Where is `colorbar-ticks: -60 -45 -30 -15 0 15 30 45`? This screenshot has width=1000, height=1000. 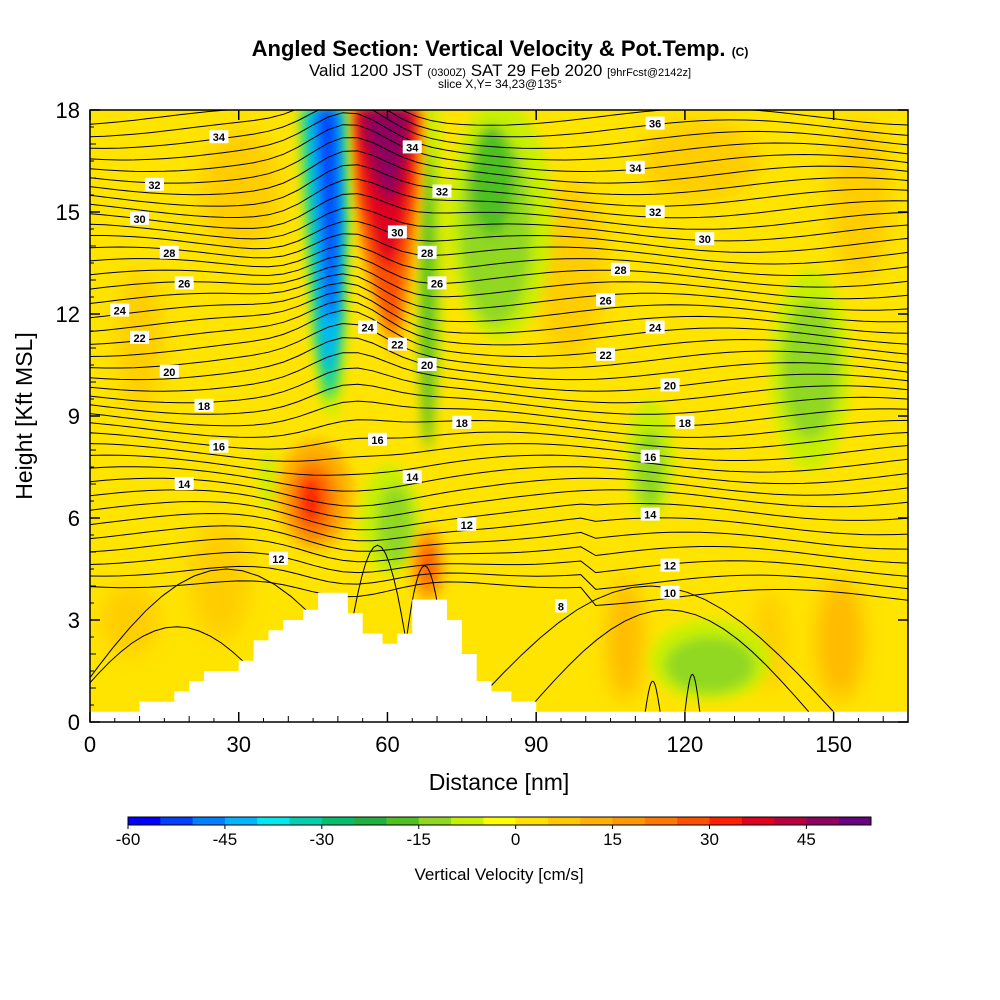
colorbar-ticks: -60 -45 -30 -15 0 15 30 45 is located at coordinates (466, 837).